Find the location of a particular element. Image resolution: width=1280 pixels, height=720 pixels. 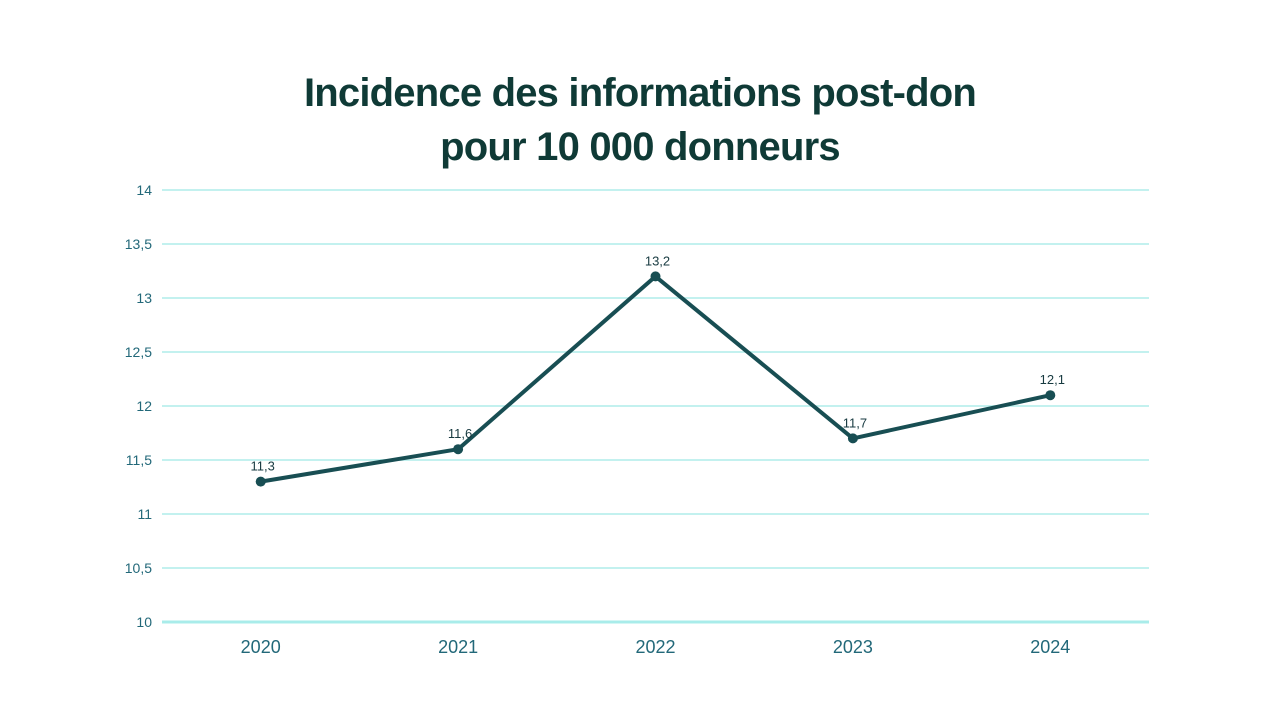

x-tick-label: 2023 is located at coordinates (853, 647).